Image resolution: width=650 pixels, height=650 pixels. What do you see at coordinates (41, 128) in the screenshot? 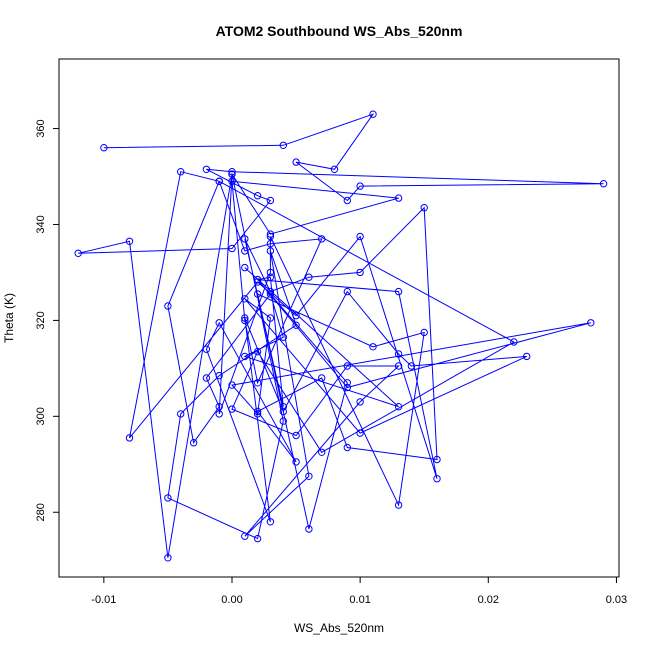
I see `y-tick-label: 360` at bounding box center [41, 128].